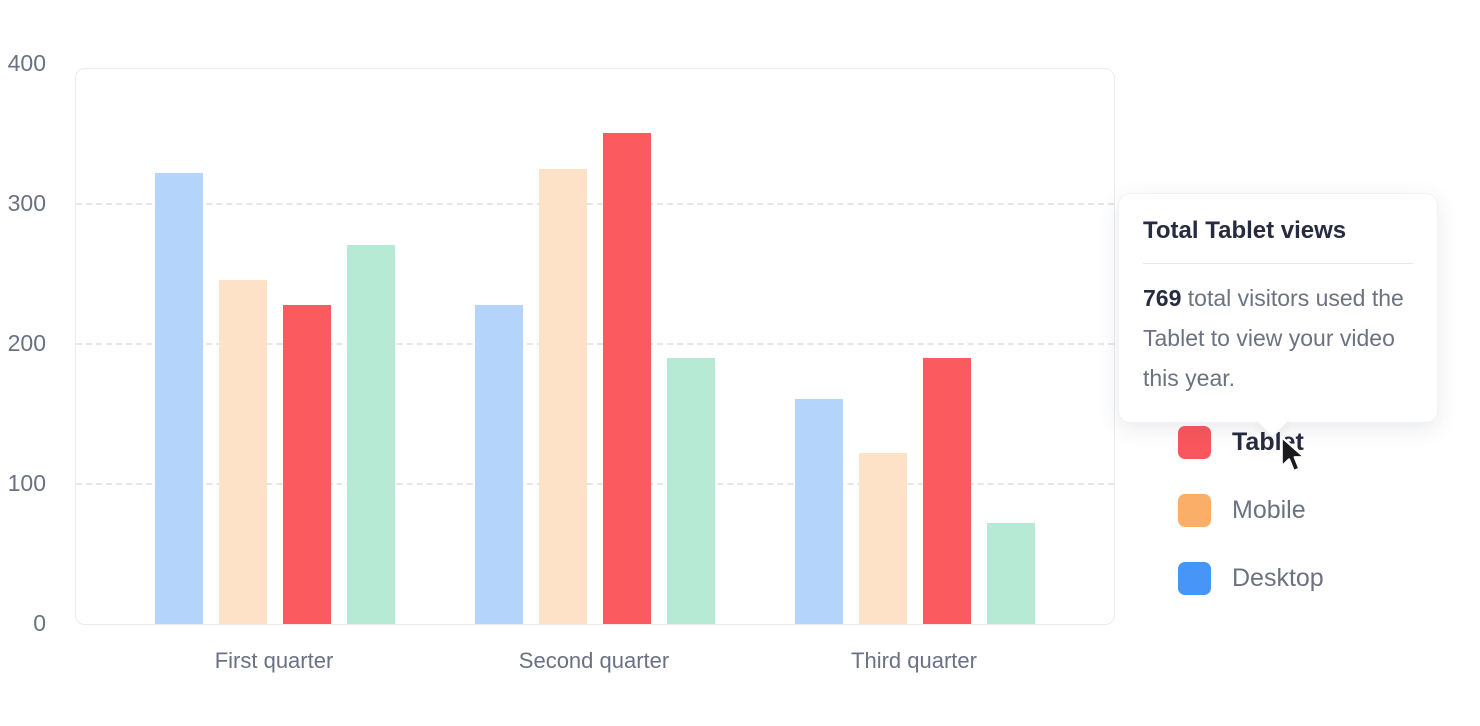 This screenshot has width=1480, height=726. I want to click on mouse-cursor-icon, so click(1292, 456).